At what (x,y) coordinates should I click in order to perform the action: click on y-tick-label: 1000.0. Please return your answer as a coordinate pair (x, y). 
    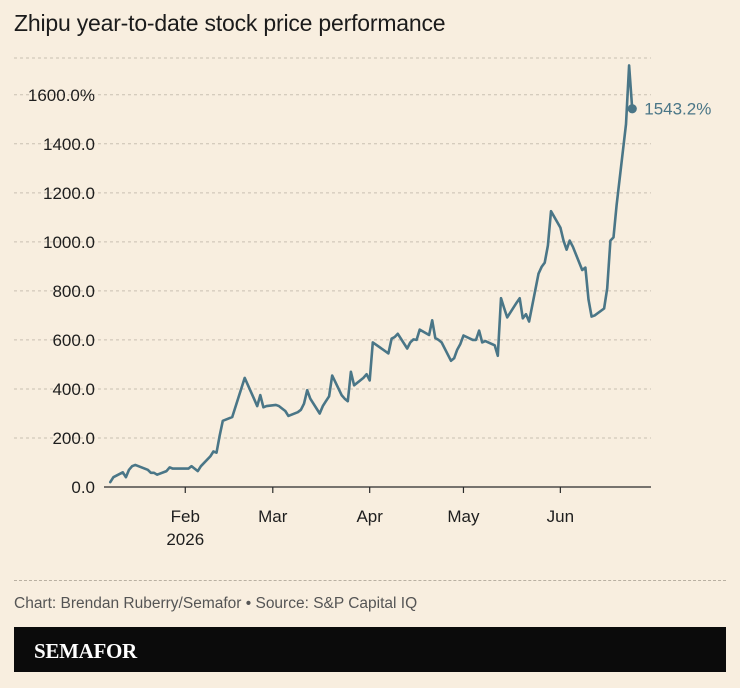
    Looking at the image, I should click on (69, 242).